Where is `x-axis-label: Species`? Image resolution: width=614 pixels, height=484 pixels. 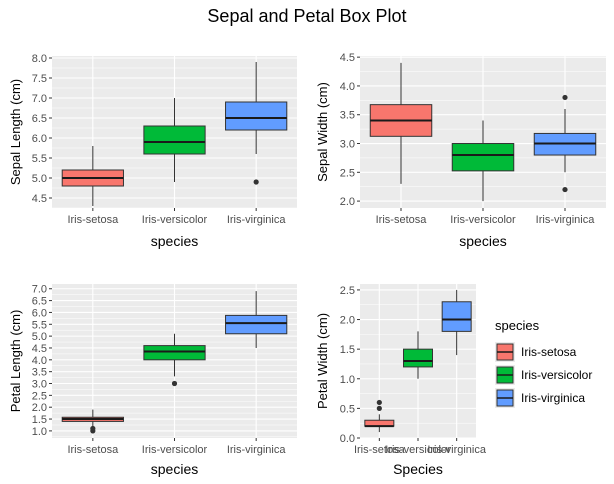 x-axis-label: Species is located at coordinates (418, 469).